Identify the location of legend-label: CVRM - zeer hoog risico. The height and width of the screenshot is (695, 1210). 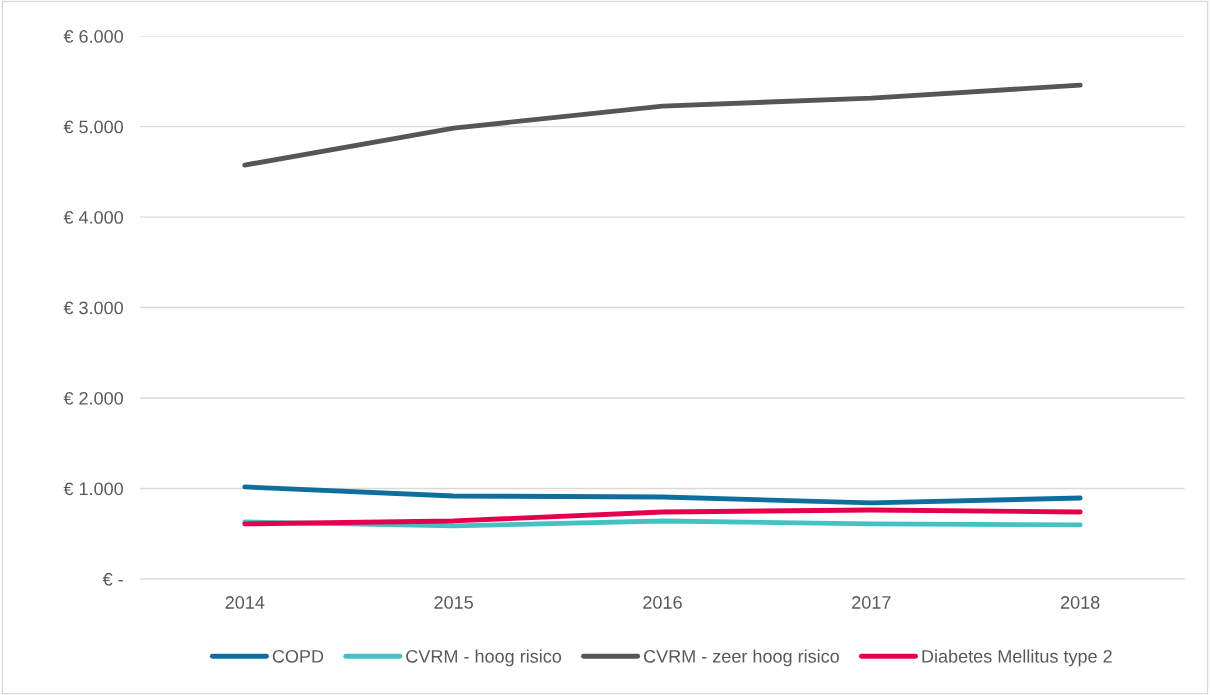
(741, 658).